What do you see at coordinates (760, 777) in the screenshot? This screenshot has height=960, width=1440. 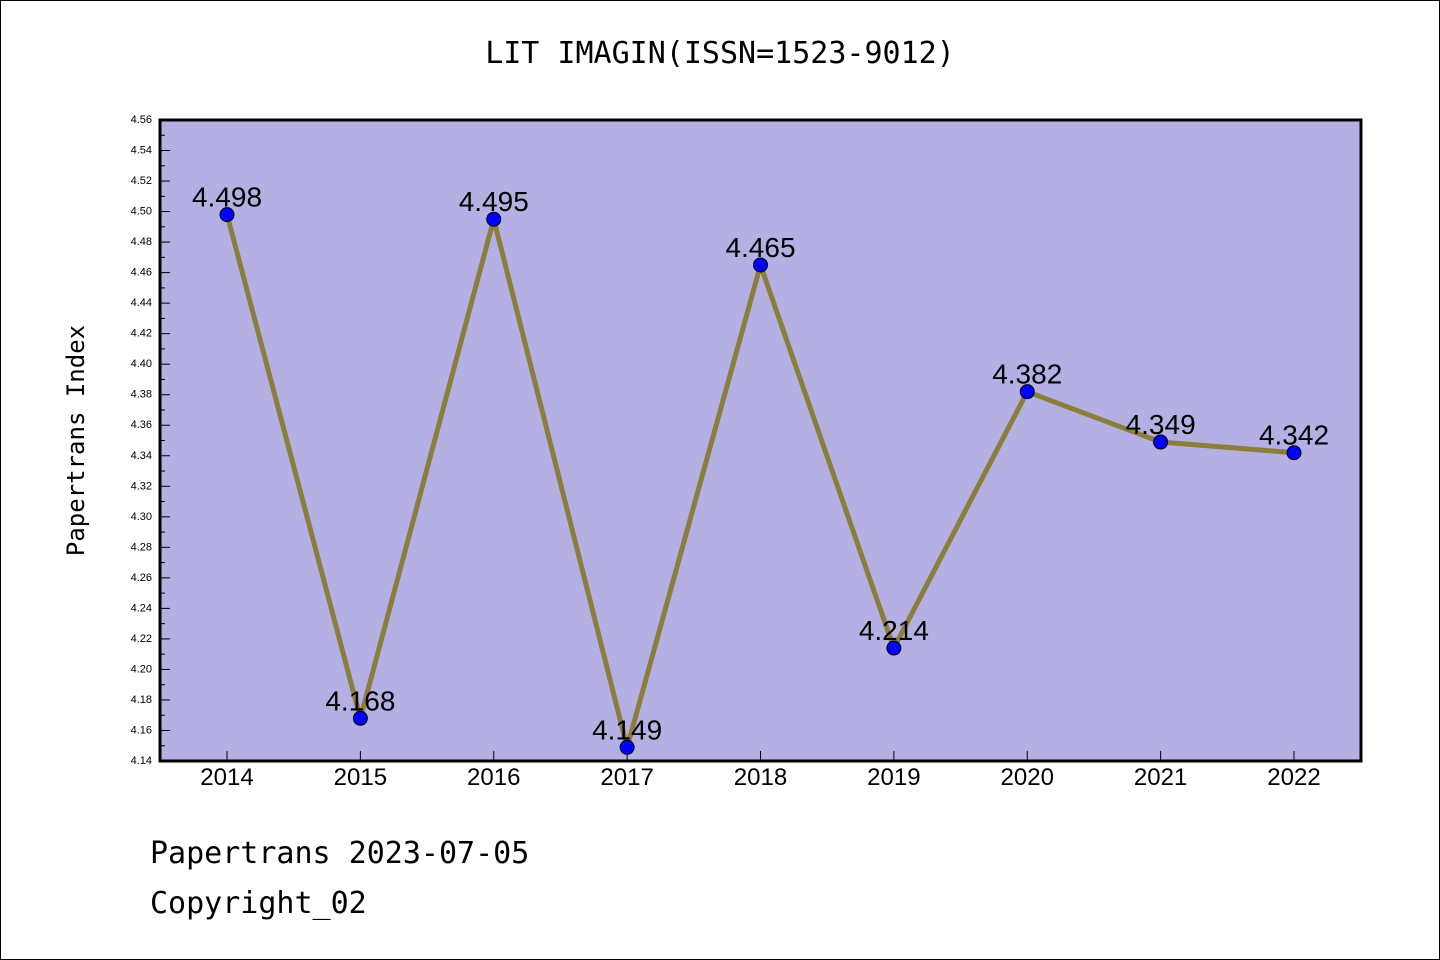 I see `x-tick-label: 2018` at bounding box center [760, 777].